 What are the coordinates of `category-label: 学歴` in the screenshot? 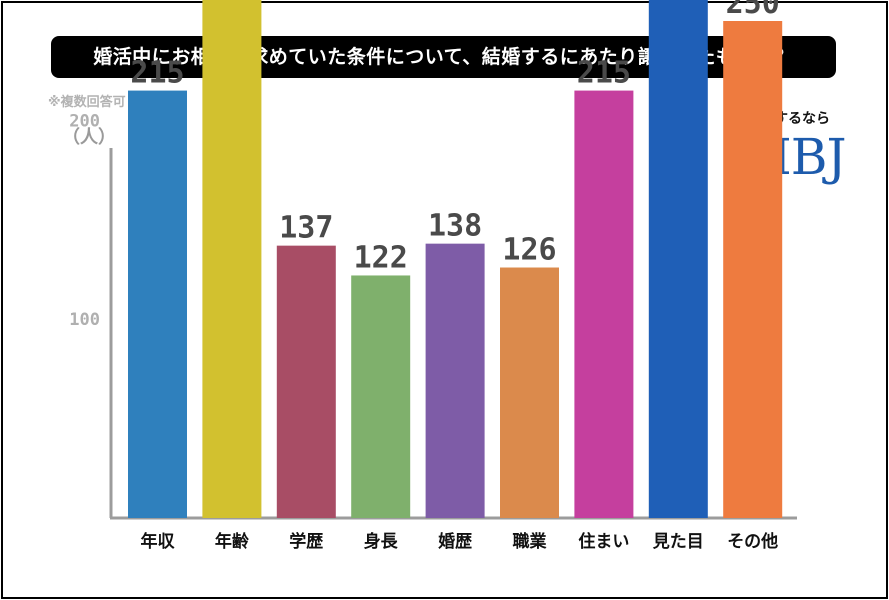 It's located at (306, 541).